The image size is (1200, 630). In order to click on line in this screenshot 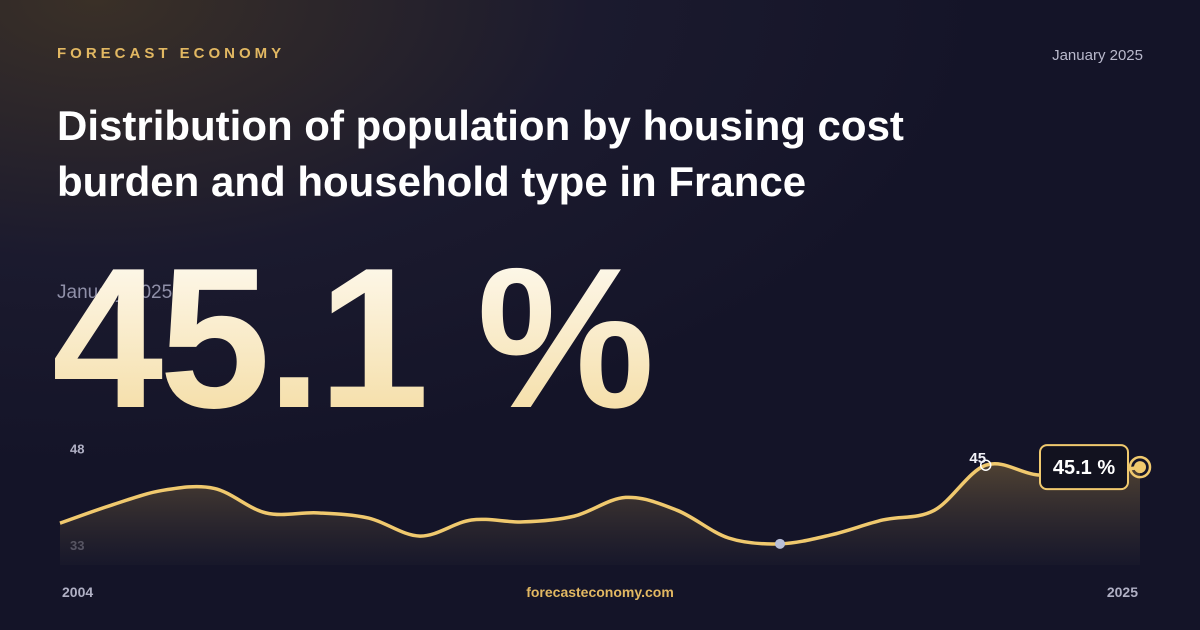, I will do `click(600, 504)`.